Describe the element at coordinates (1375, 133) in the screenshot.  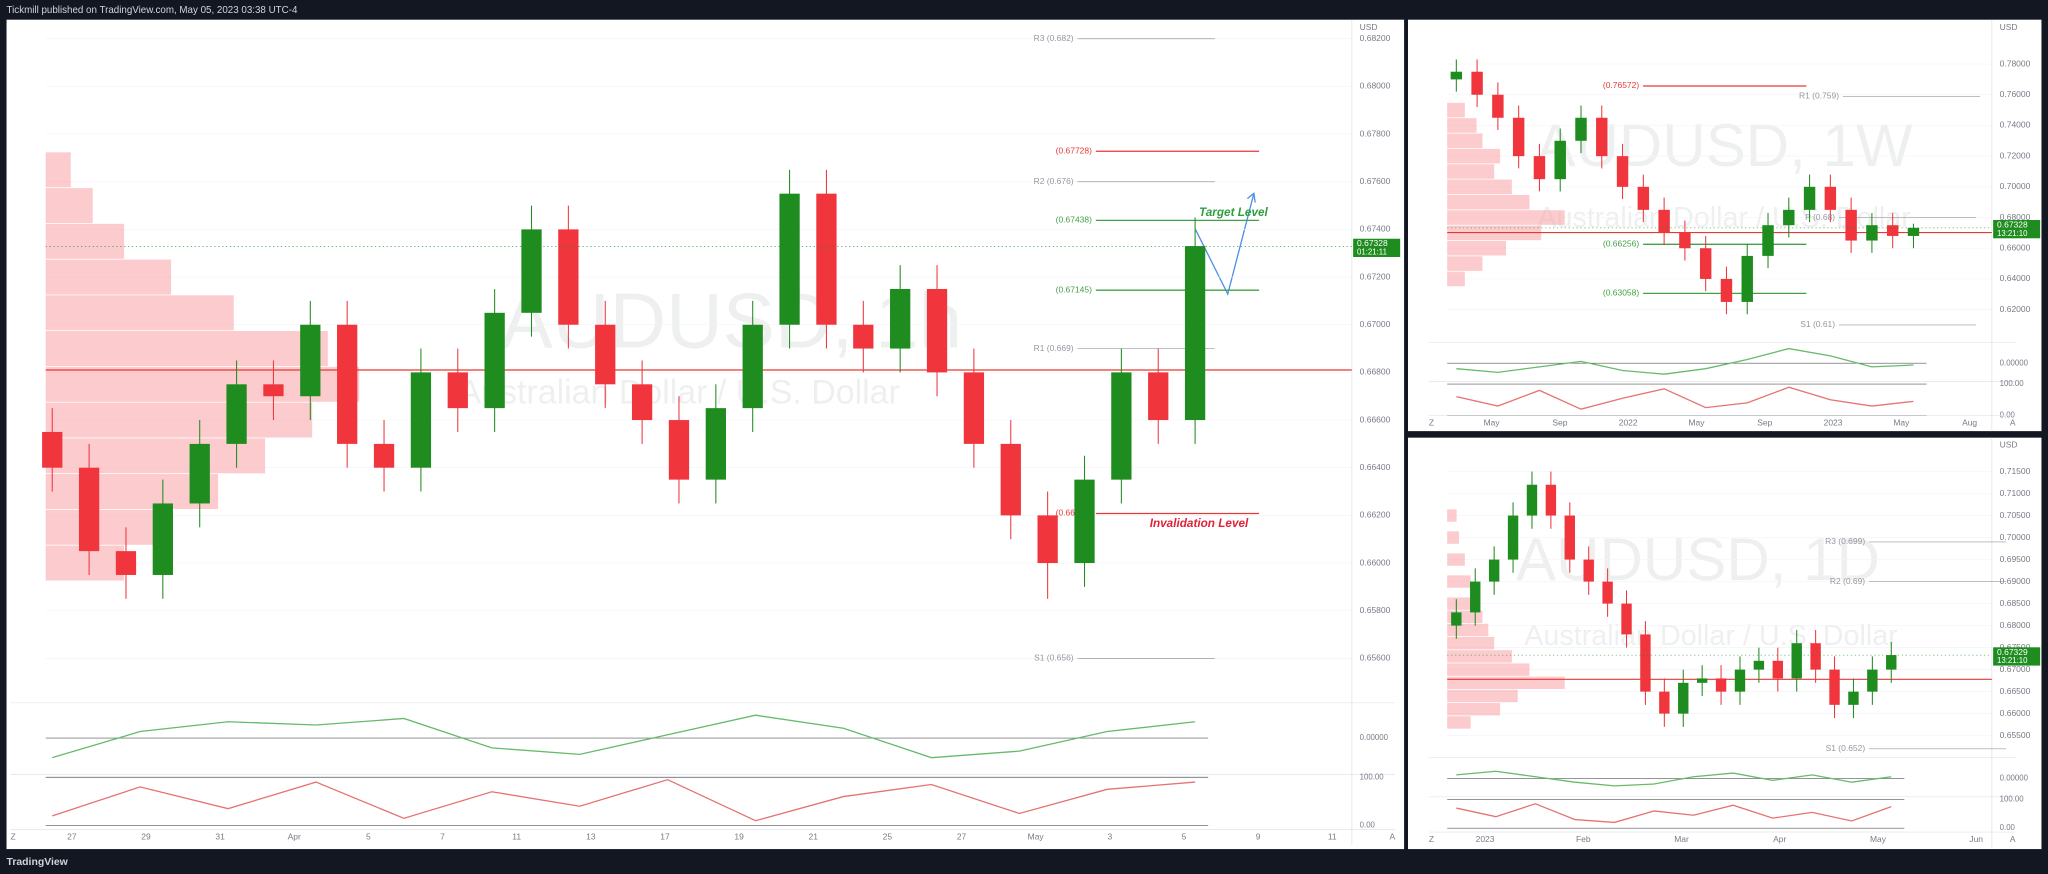
I see `y-tick-label: 0.67800` at that location.